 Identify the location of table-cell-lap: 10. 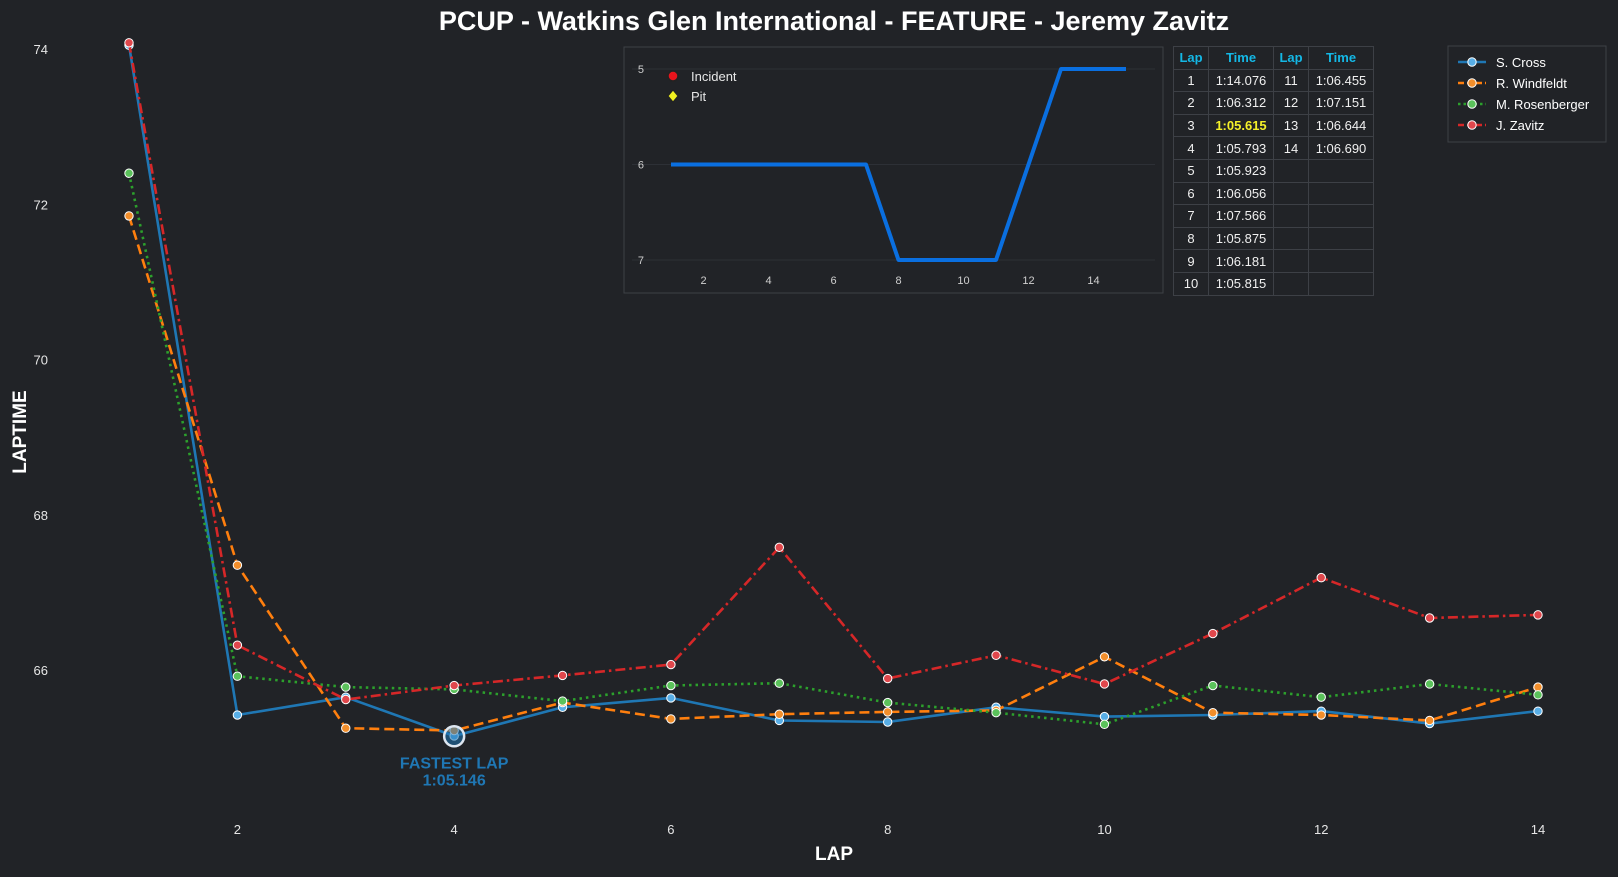
(1191, 283).